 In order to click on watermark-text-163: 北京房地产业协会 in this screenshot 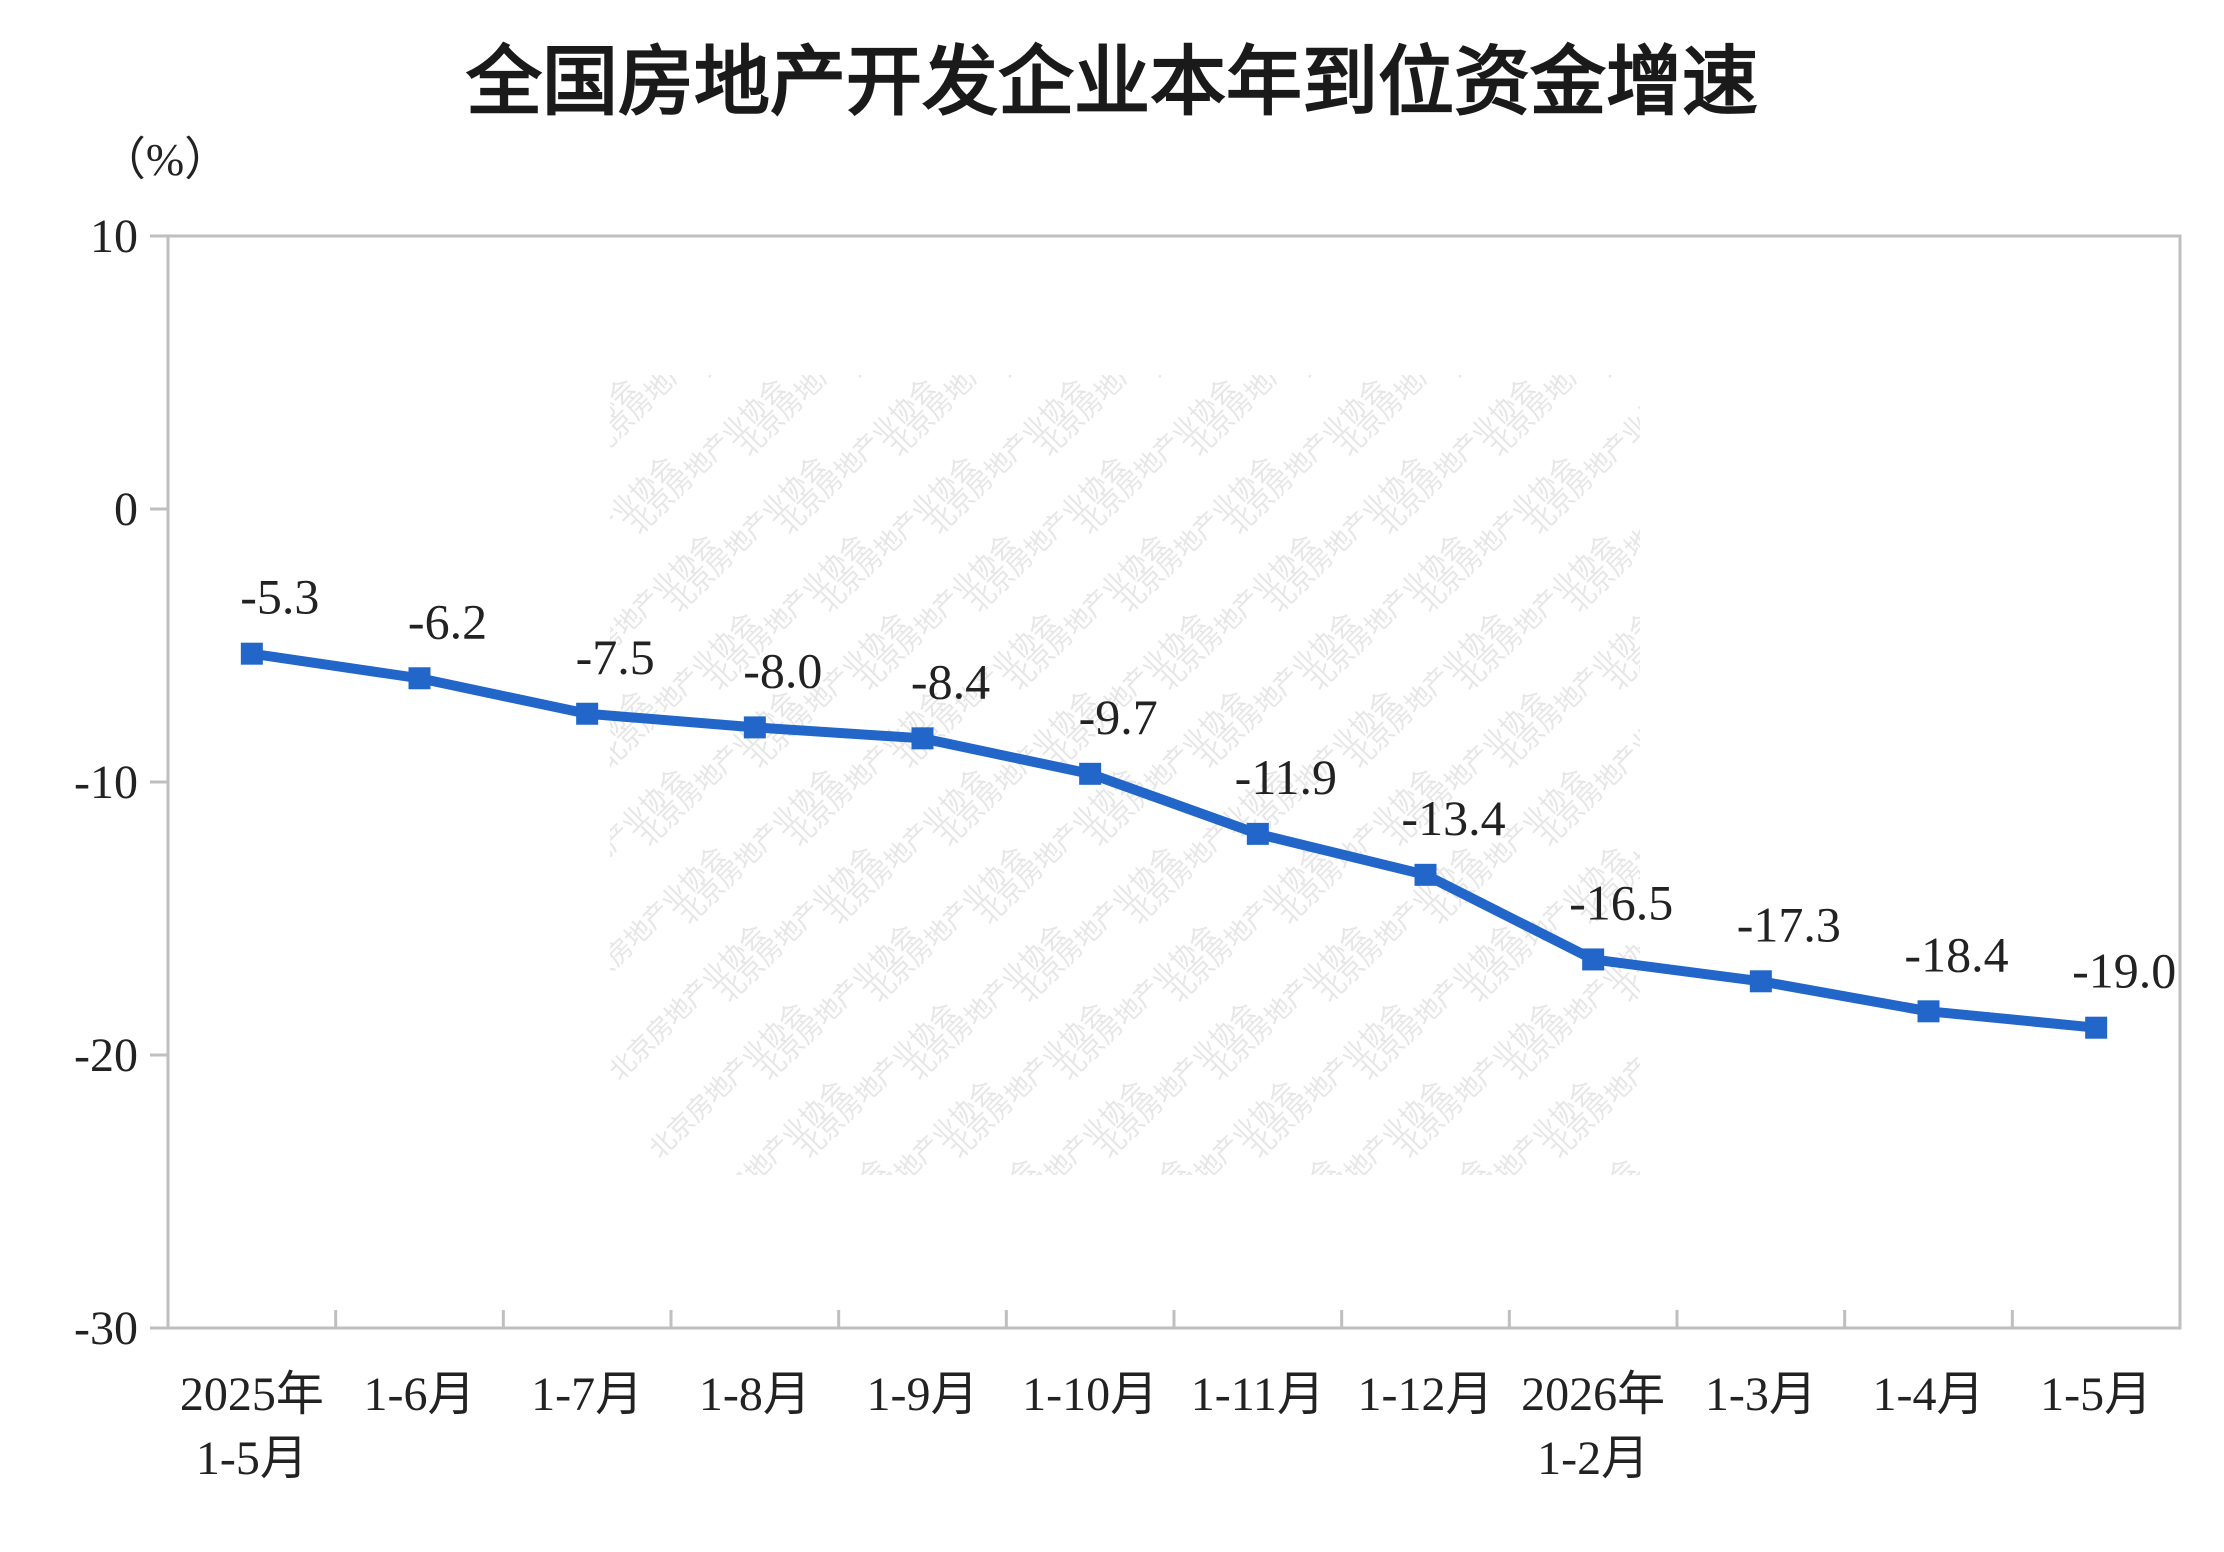, I will do `click(1958, 847)`.